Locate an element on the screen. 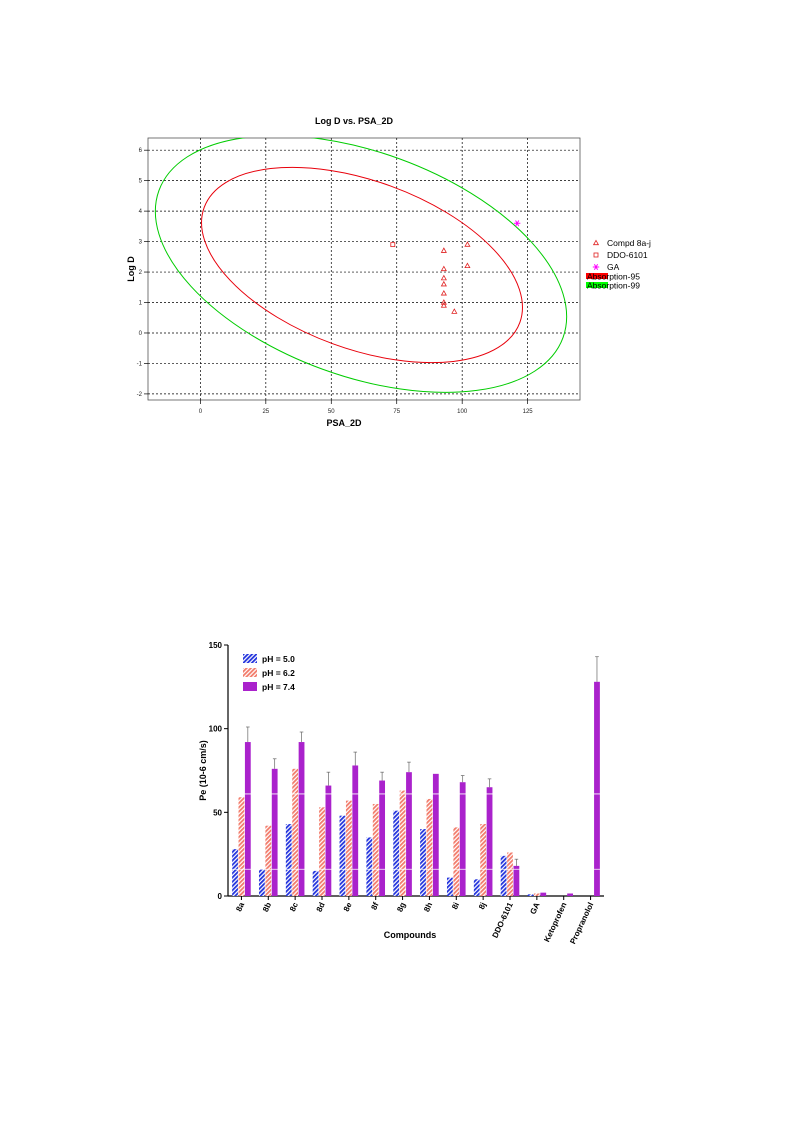 Image resolution: width=793 pixels, height=1121 pixels. absorption-95-ellipse is located at coordinates (362, 265).